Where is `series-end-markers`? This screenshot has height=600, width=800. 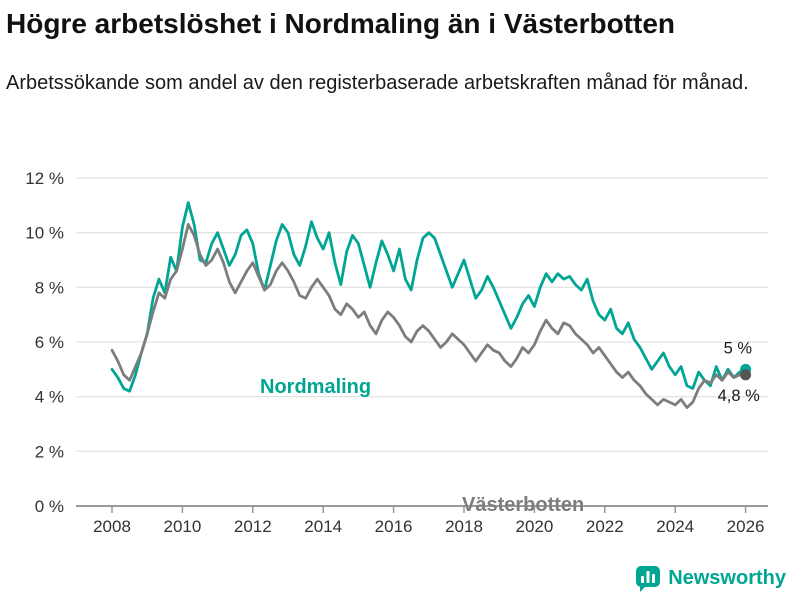
series-end-markers is located at coordinates (746, 372).